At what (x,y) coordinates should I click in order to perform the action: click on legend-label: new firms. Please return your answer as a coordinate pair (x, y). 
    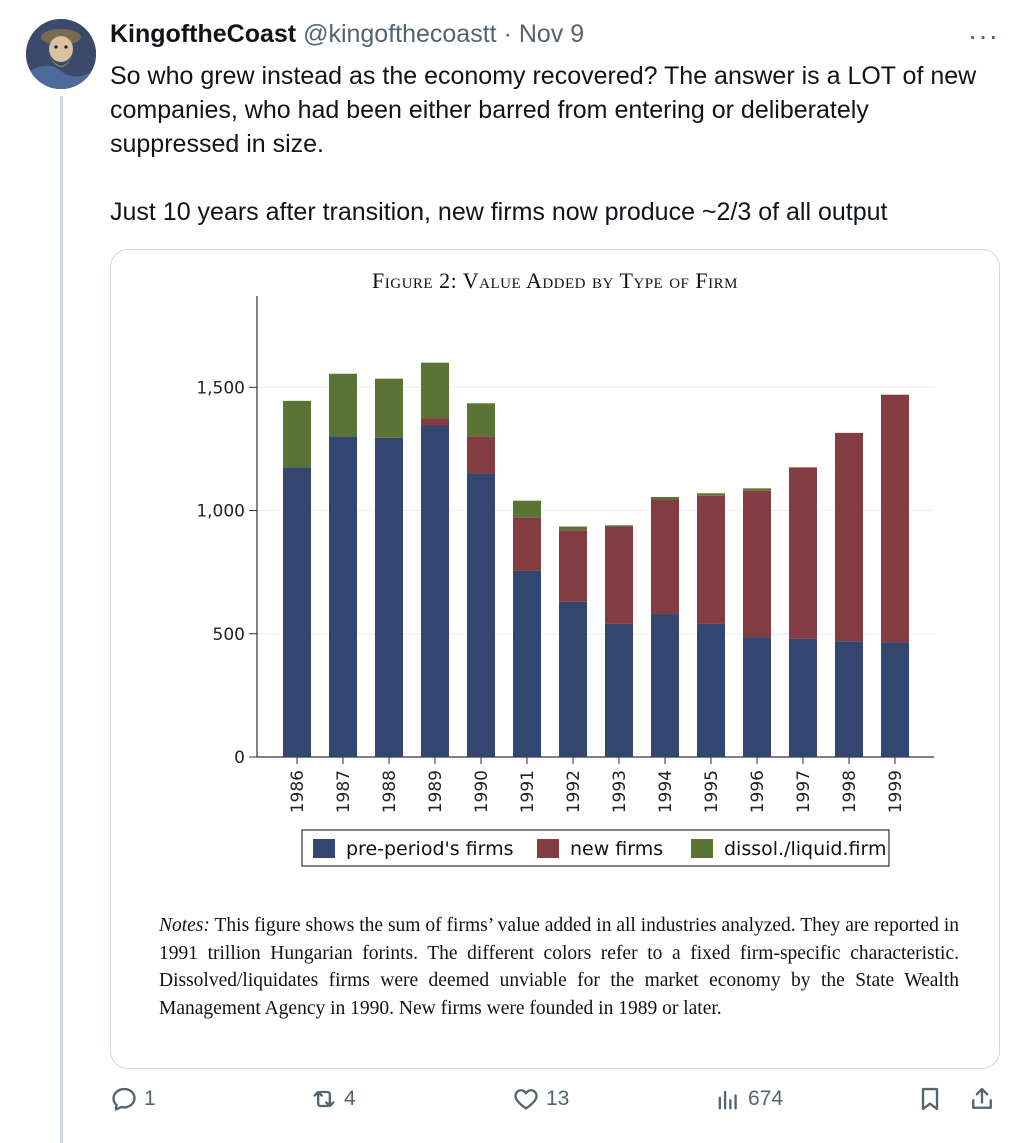
    Looking at the image, I should click on (616, 849).